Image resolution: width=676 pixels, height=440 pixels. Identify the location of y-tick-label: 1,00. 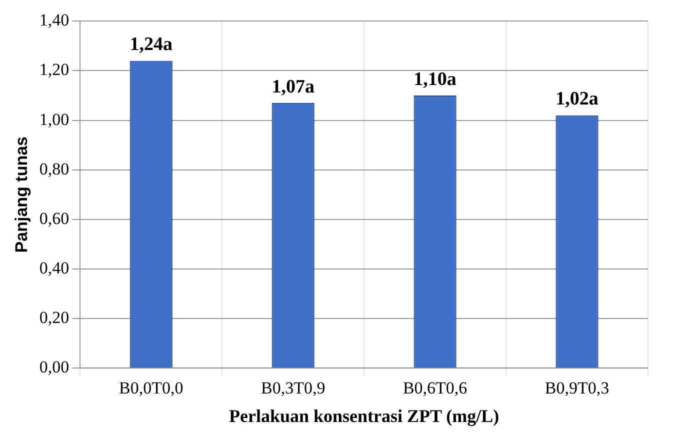
(54, 119).